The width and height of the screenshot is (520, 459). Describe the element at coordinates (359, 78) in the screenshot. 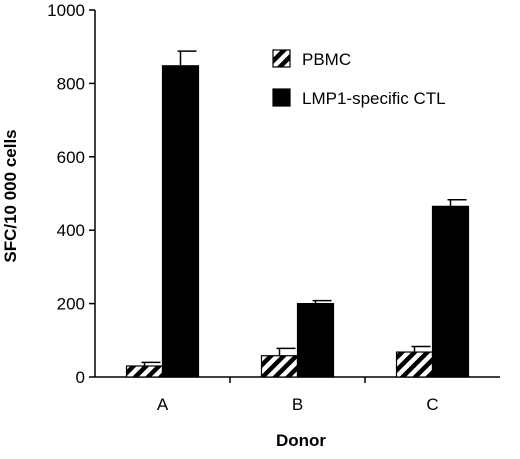

I see `legend: PBMC LMP1-specific CTL` at that location.